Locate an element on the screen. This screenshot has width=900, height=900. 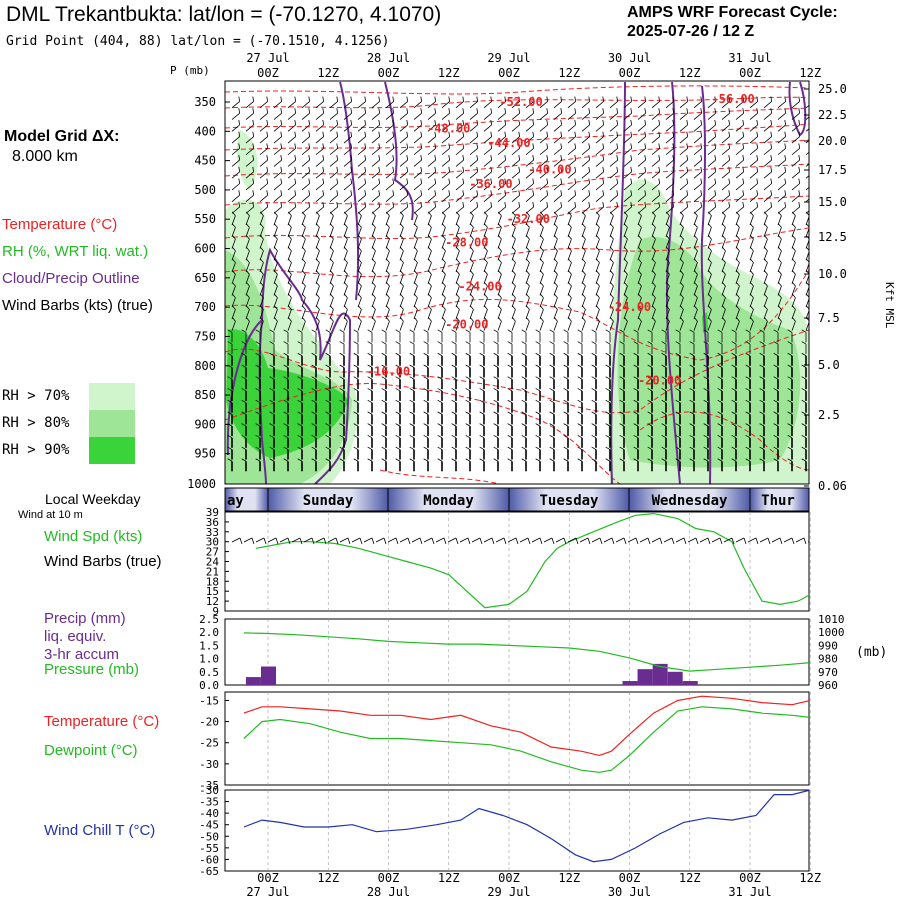
weekday-label-5: Thur is located at coordinates (778, 501).